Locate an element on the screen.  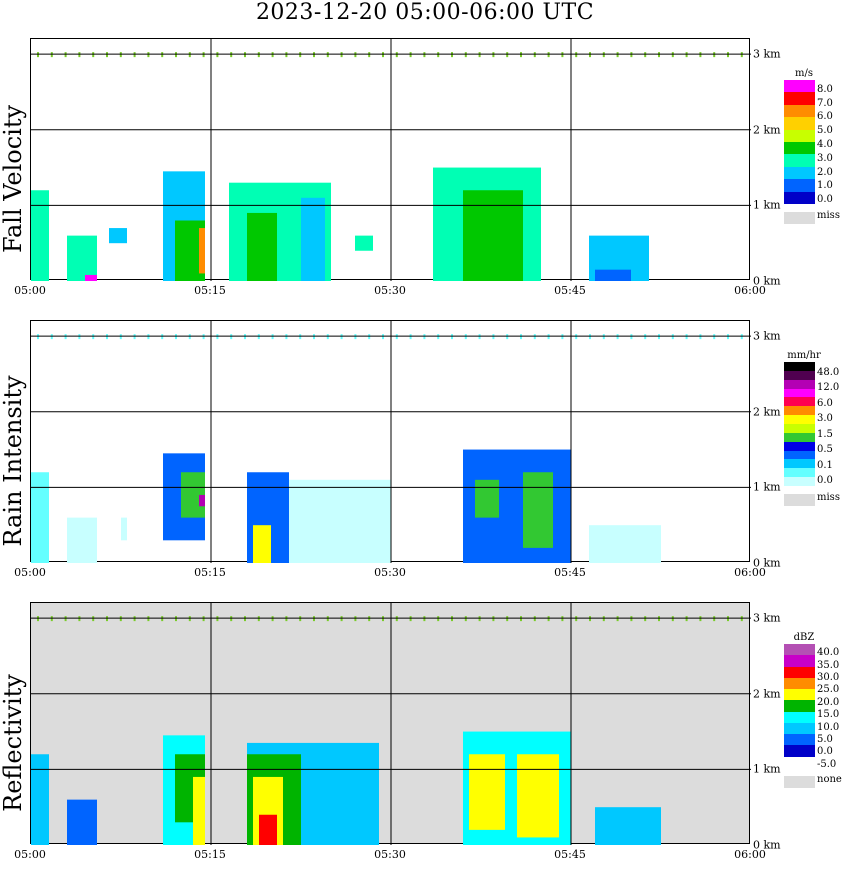
colorbar-unit: m/s is located at coordinates (804, 73).